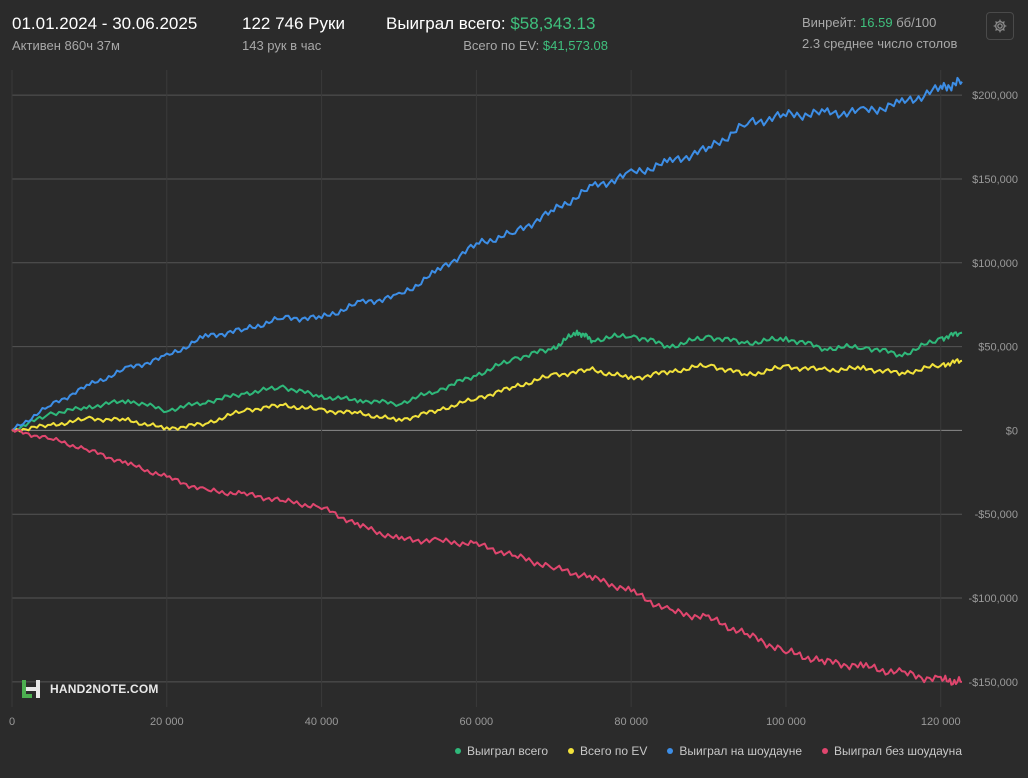 Image resolution: width=1028 pixels, height=778 pixels. What do you see at coordinates (829, 22) in the screenshot?
I see `winrate-label: Винрейт:` at bounding box center [829, 22].